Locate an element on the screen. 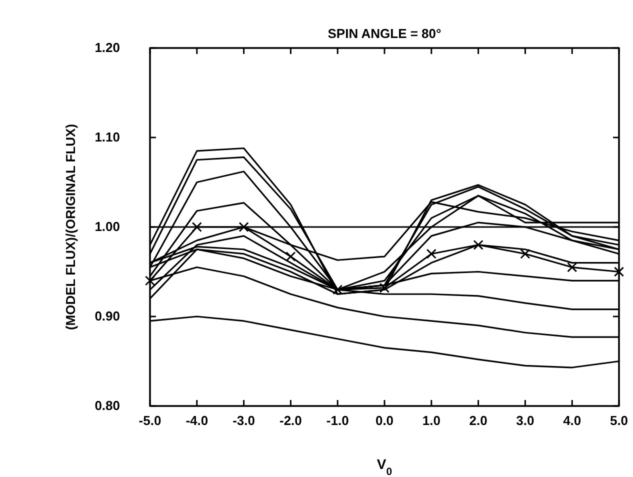  x-tick-label: -1.0 is located at coordinates (337, 420).